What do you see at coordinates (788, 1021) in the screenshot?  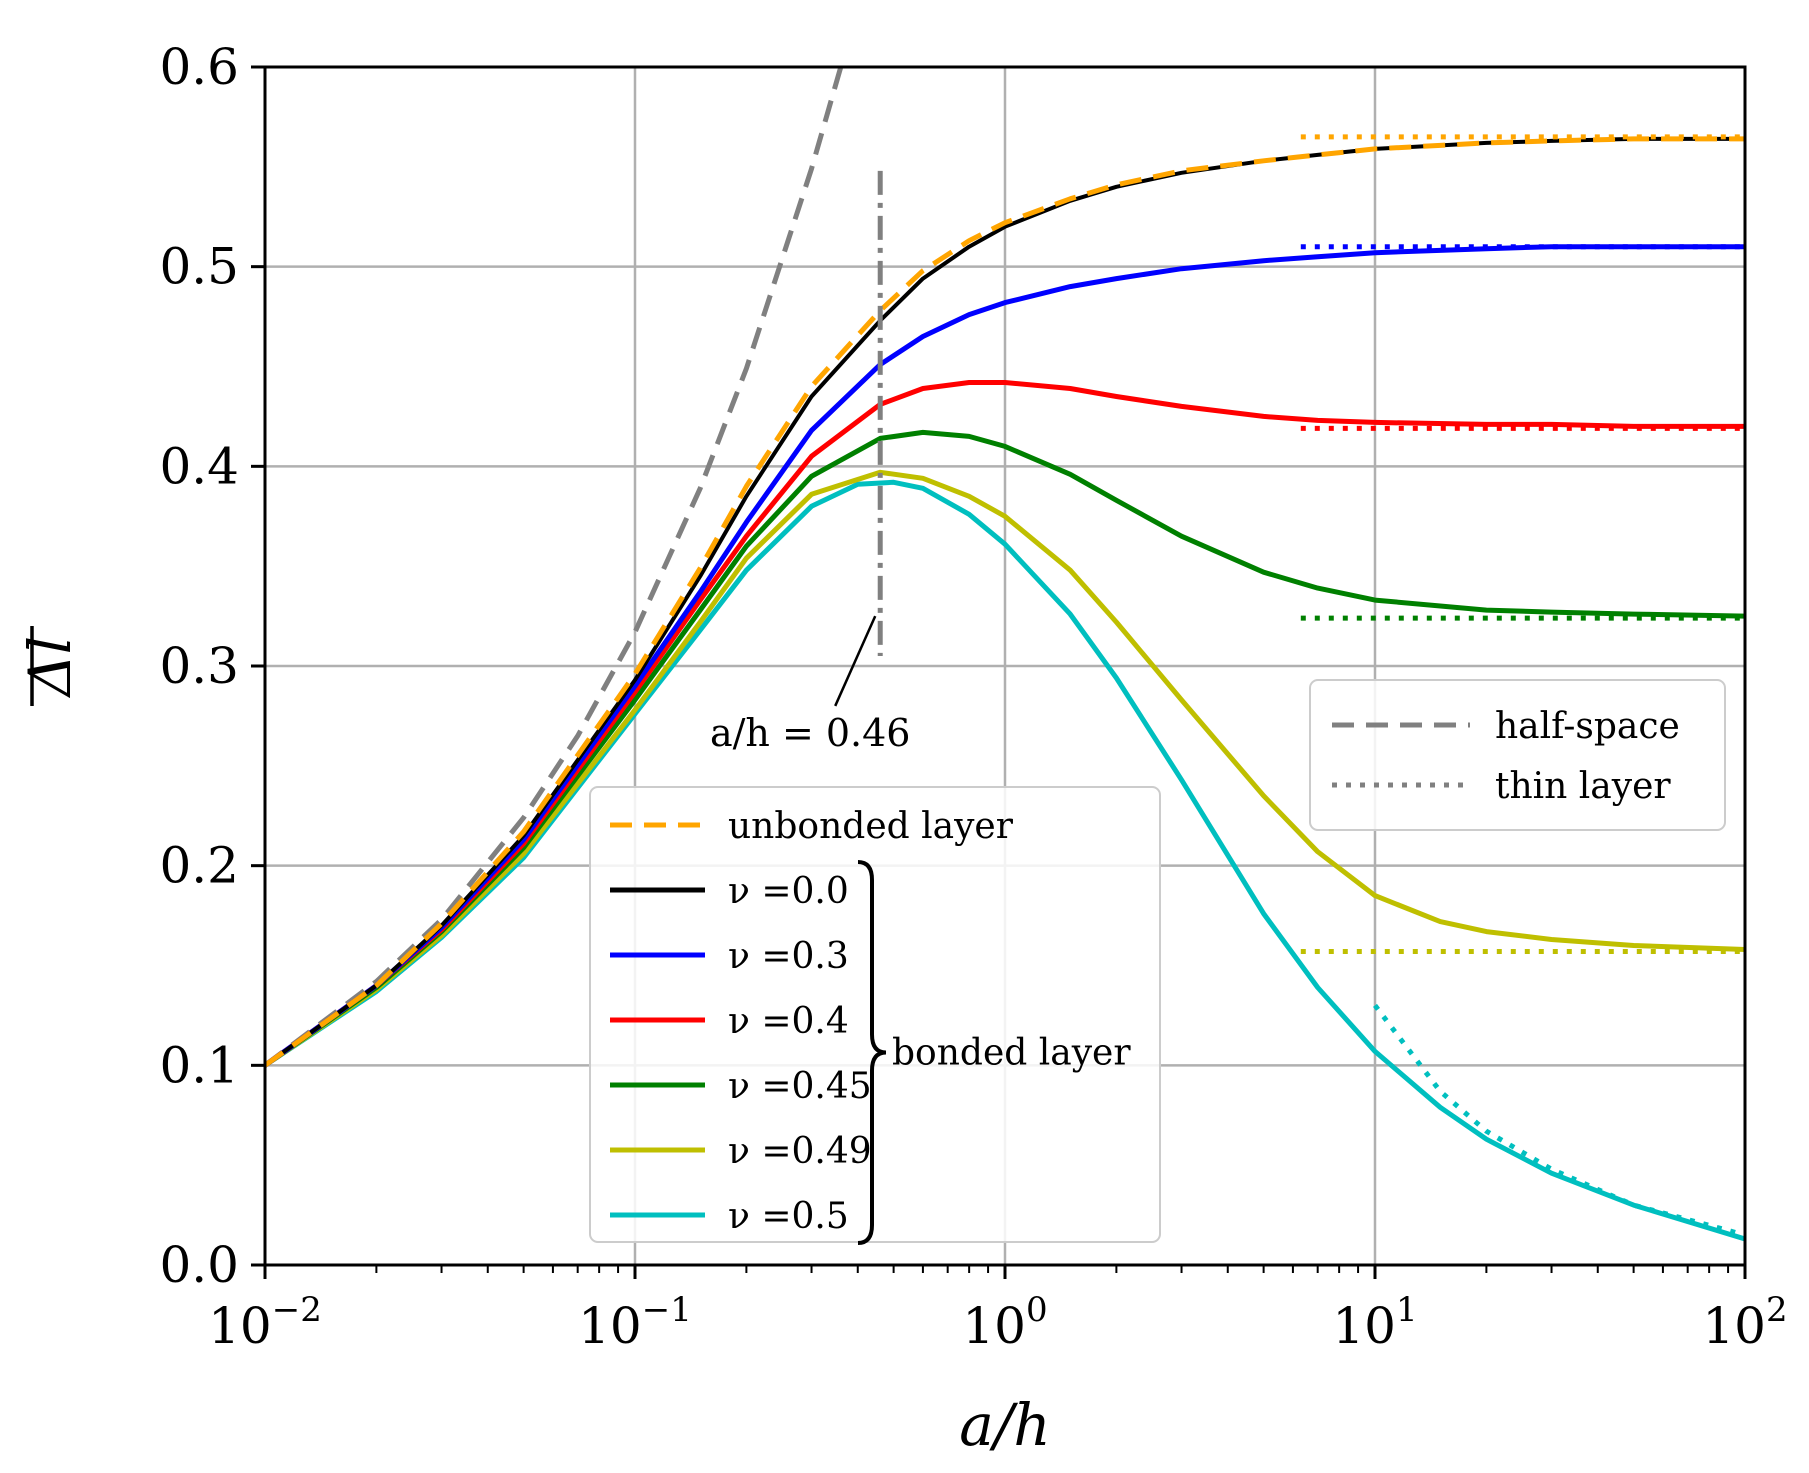 I see `legend-main-label-nu04: ν =0.4` at bounding box center [788, 1021].